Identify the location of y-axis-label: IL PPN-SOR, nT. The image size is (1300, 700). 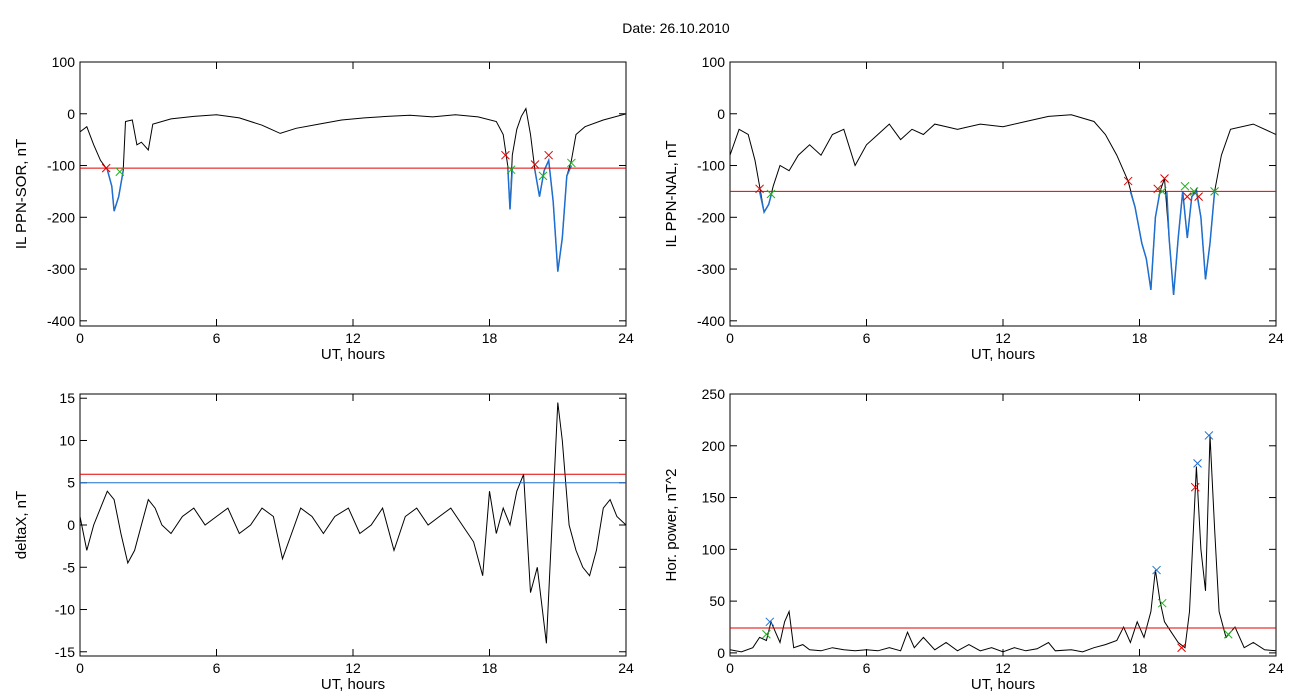
(21, 194).